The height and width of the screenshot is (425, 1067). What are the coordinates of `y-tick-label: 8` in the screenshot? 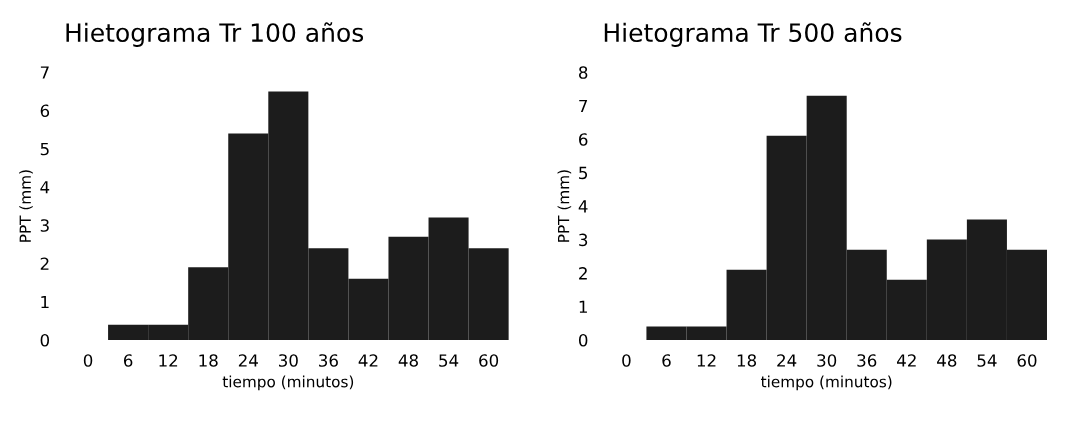 It's located at (583, 72).